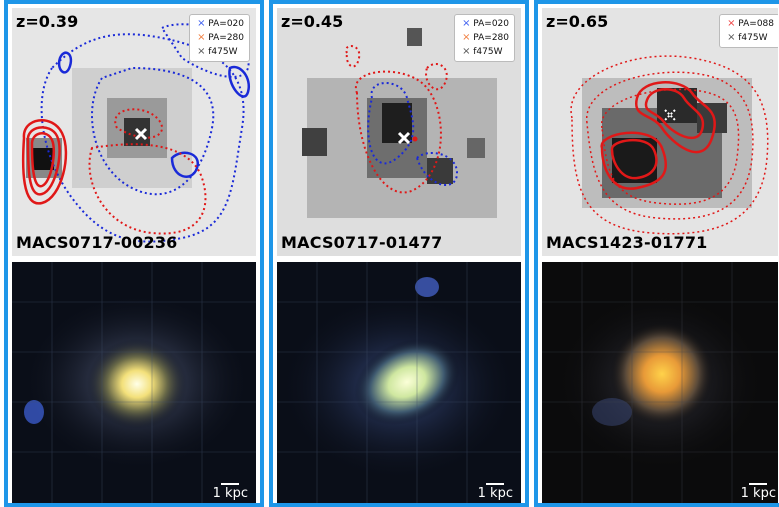  Describe the element at coordinates (750, 23) in the screenshot. I see `legend-entry: × PA=088` at that location.